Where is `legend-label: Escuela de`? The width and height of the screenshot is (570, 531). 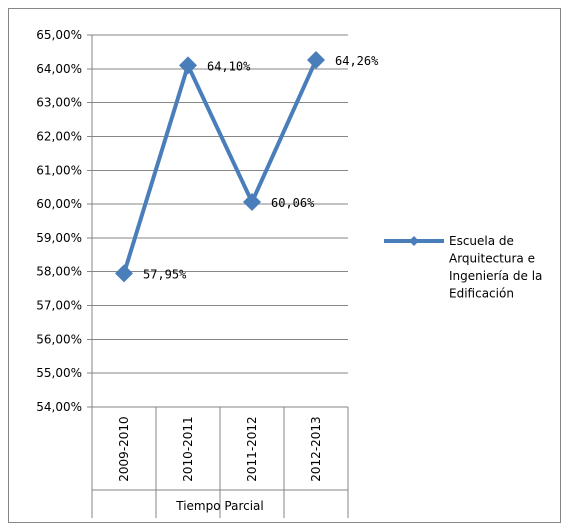 legend-label: Escuela de is located at coordinates (481, 241).